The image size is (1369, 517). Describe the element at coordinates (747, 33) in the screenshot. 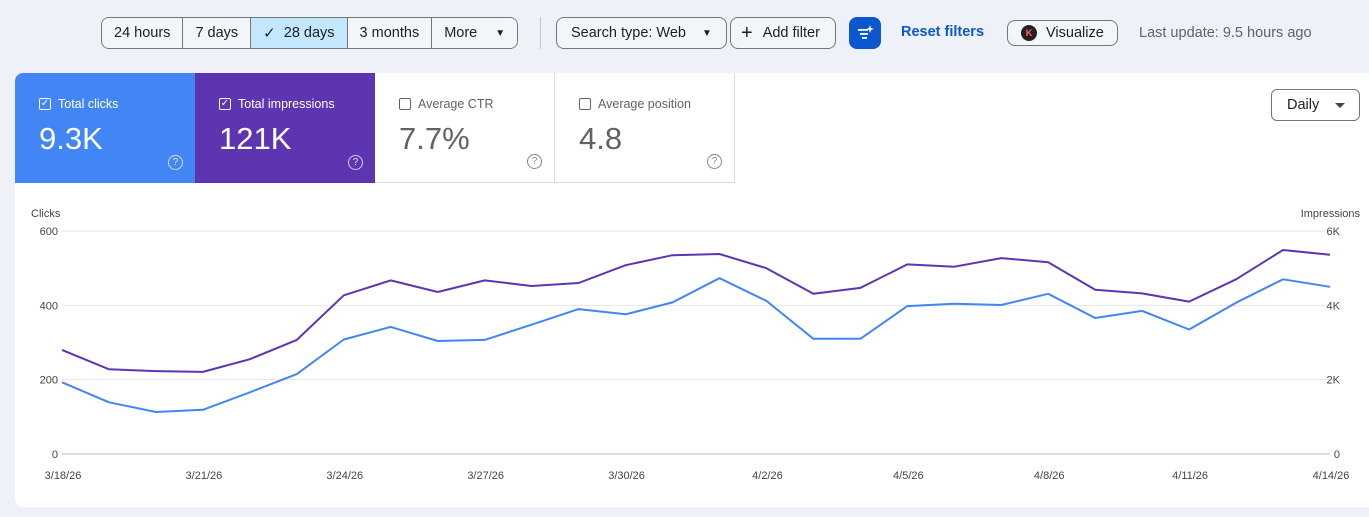

I see `plus-icon: +` at that location.